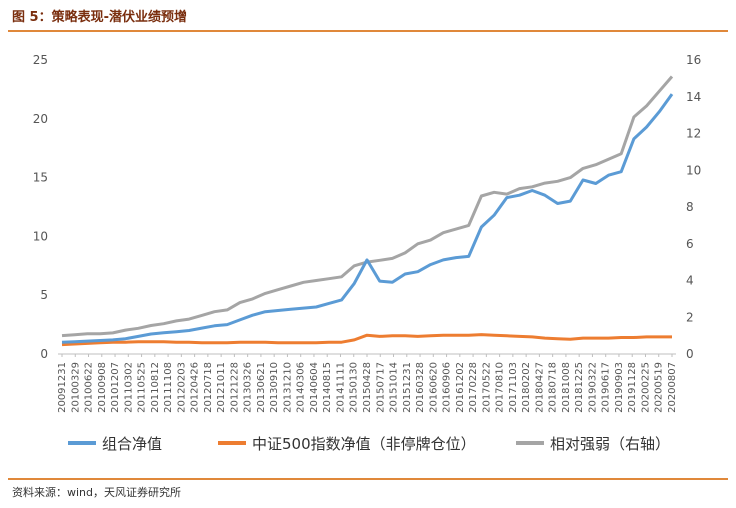 The image size is (736, 508). Describe the element at coordinates (606, 387) in the screenshot. I see `x-axis-tick-label: 20190617` at that location.